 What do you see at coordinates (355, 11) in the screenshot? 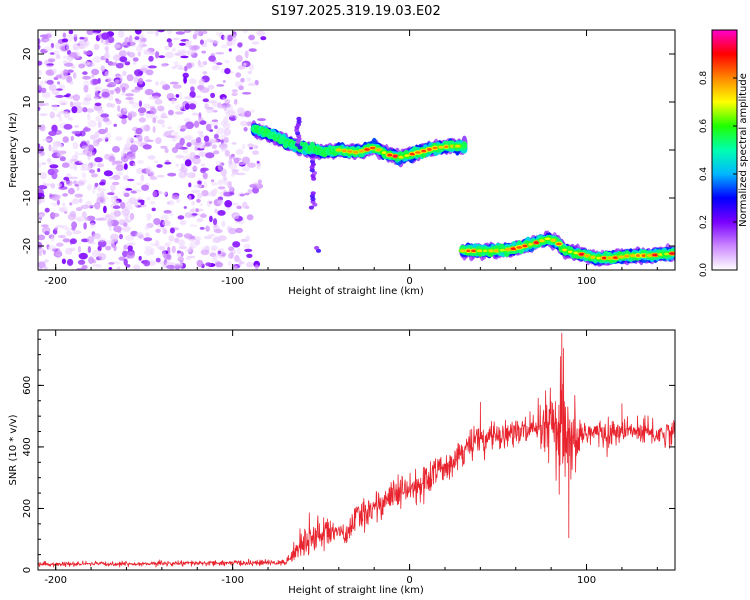
I see `chart-title: S197.2025.319.19.03.E02` at bounding box center [355, 11].